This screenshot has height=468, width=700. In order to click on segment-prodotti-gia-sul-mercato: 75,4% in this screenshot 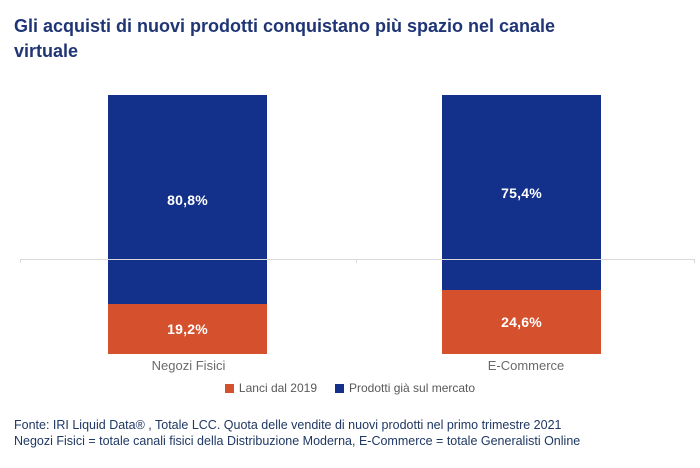, I will do `click(521, 193)`.